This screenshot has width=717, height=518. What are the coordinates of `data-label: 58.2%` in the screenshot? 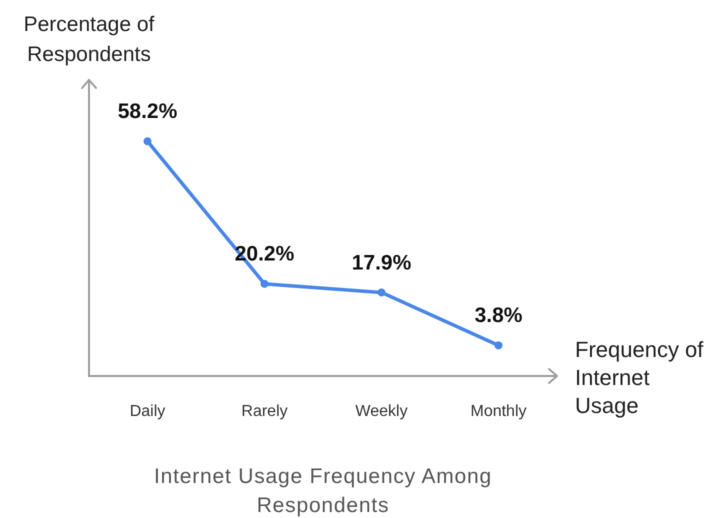 It's located at (148, 112).